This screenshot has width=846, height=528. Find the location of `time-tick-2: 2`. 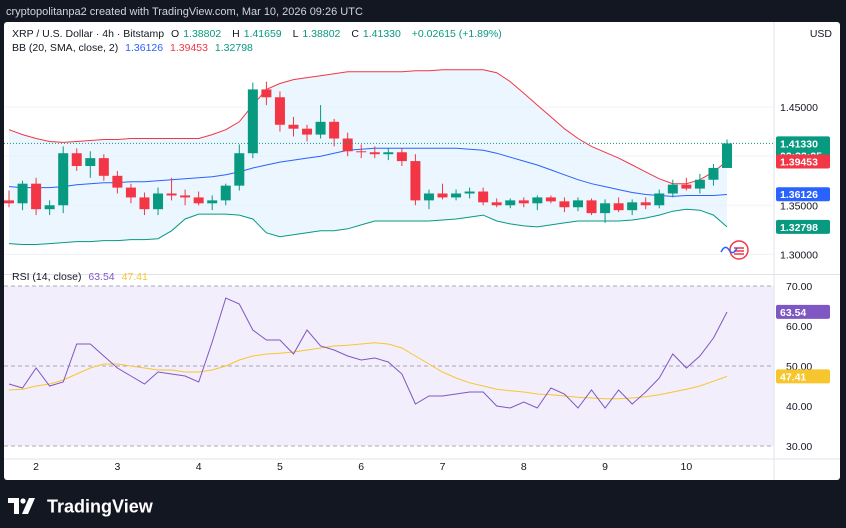

time-tick-2: 2 is located at coordinates (36, 467).